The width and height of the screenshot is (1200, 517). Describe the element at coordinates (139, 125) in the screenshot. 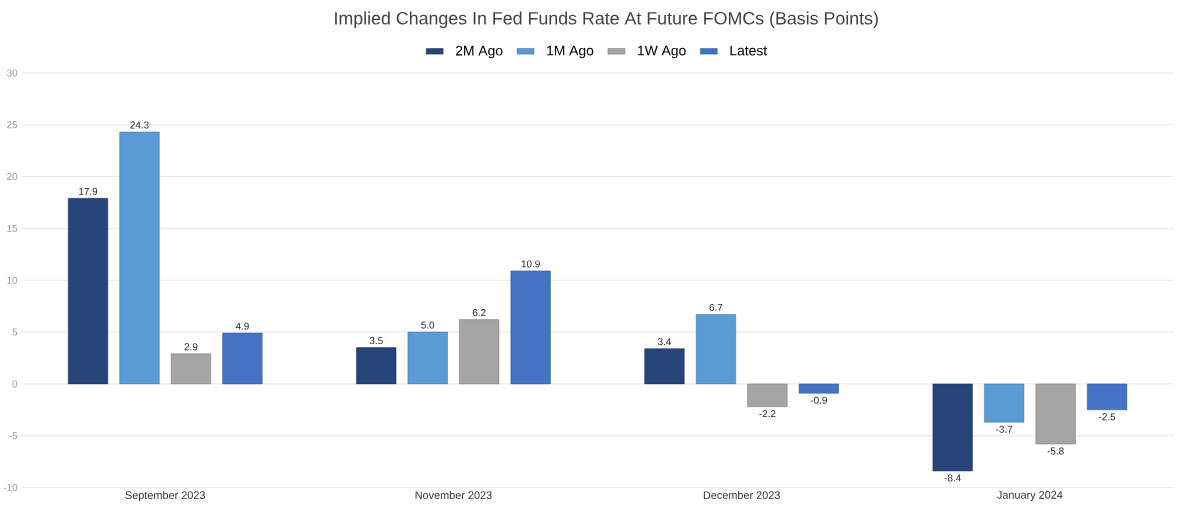

I see `data-label: 24.3` at that location.